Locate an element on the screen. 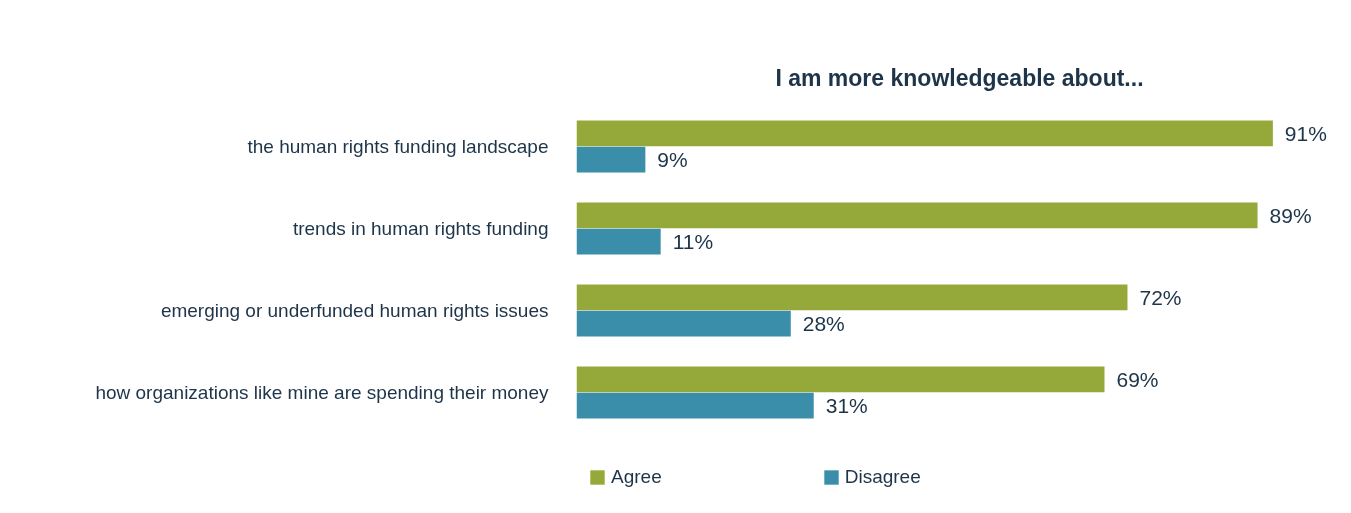  legend-label: Agree is located at coordinates (636, 477).